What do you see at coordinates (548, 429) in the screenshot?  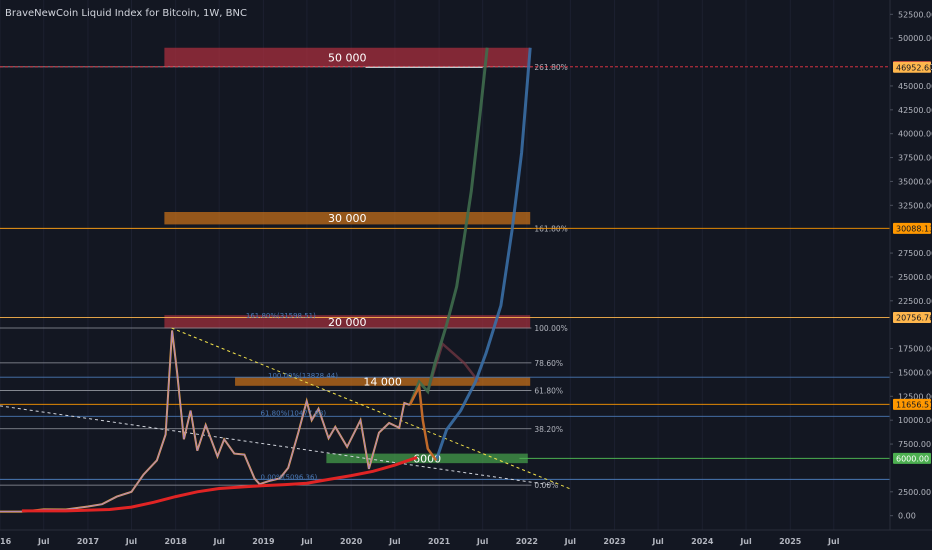 I see `fib-label: 38.20%` at bounding box center [548, 429].